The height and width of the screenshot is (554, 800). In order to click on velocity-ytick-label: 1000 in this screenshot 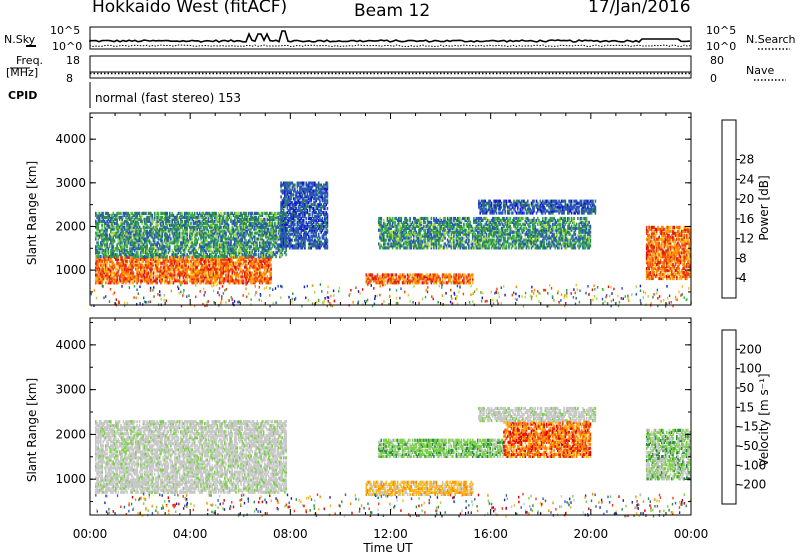, I will do `click(70, 479)`.